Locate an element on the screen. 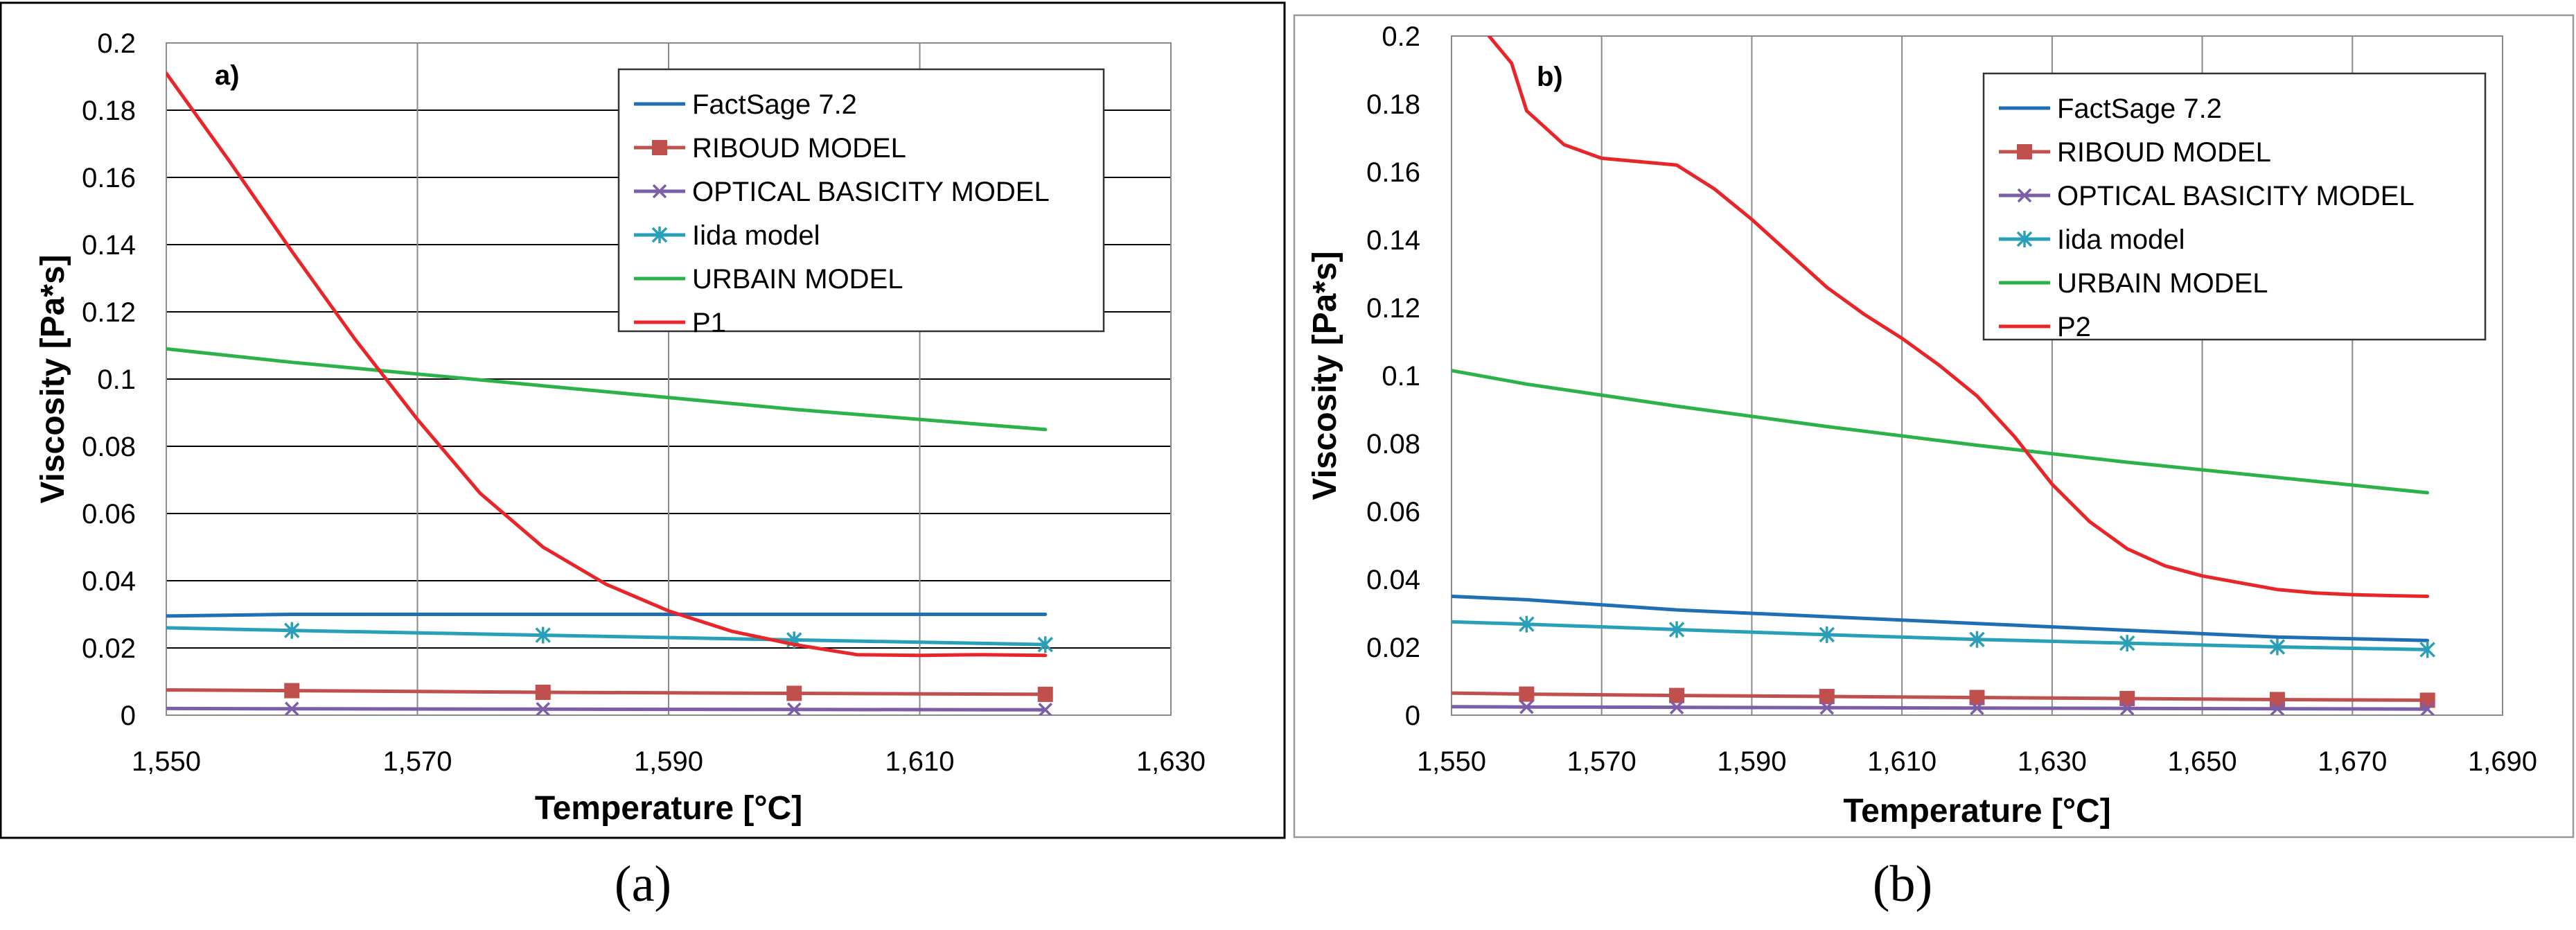 The width and height of the screenshot is (2576, 930). y-tick-label-a-2: 0.04 is located at coordinates (109, 581).